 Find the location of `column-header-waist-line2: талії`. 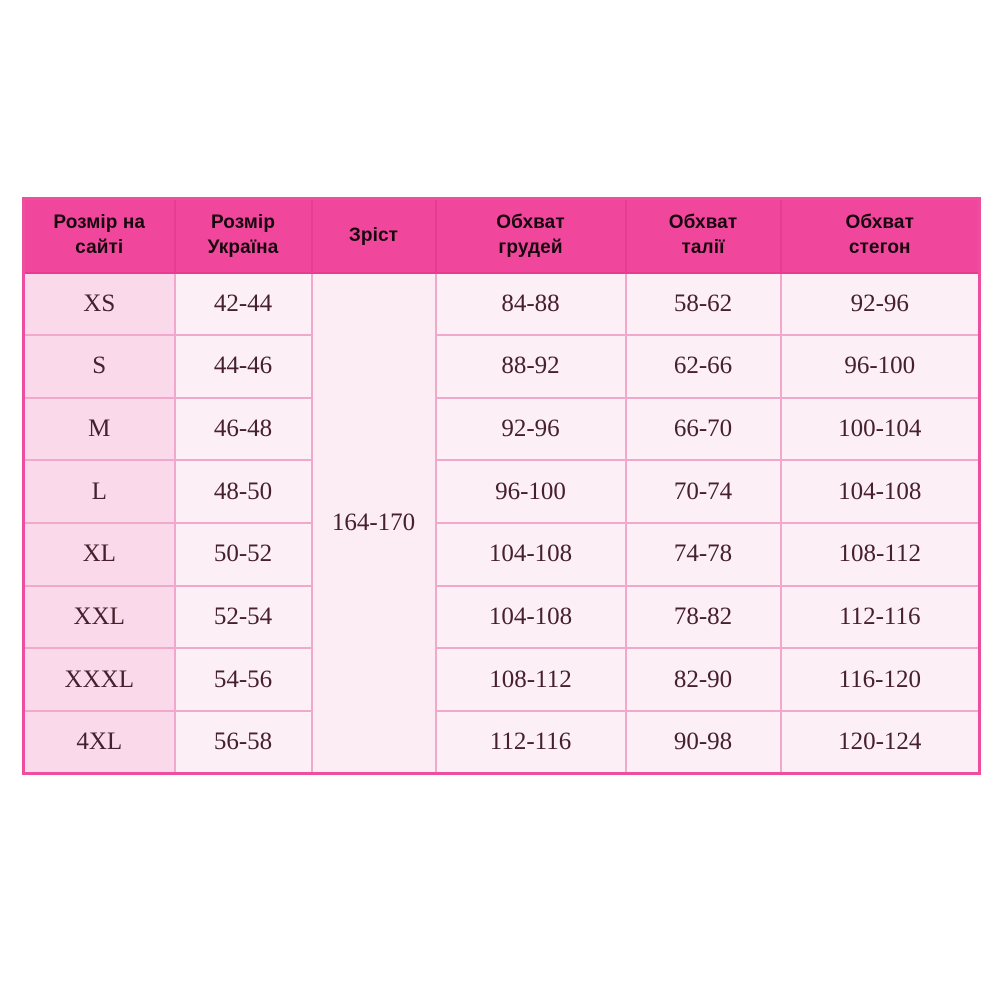

column-header-waist-line2: талії is located at coordinates (703, 247).